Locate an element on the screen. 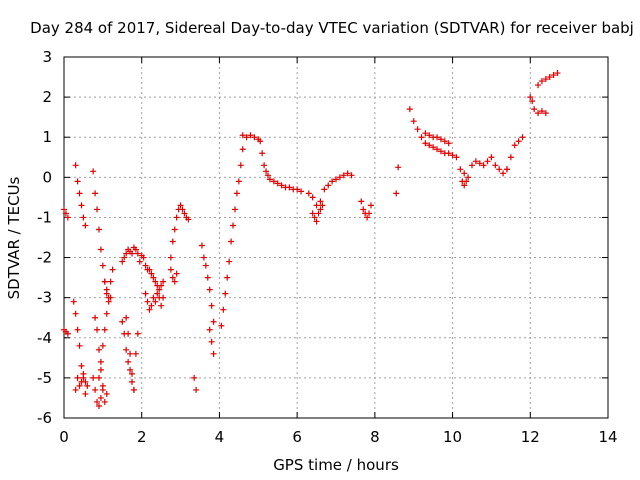  y-tick-labels: -6 -5 -4 -3 -2 -1 0 1 2 3 is located at coordinates (44, 237).